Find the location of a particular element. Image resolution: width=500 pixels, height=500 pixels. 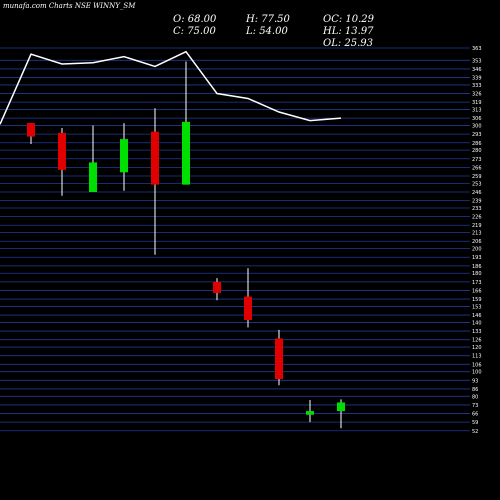

y-tick-label: 80 is located at coordinates (475, 397).